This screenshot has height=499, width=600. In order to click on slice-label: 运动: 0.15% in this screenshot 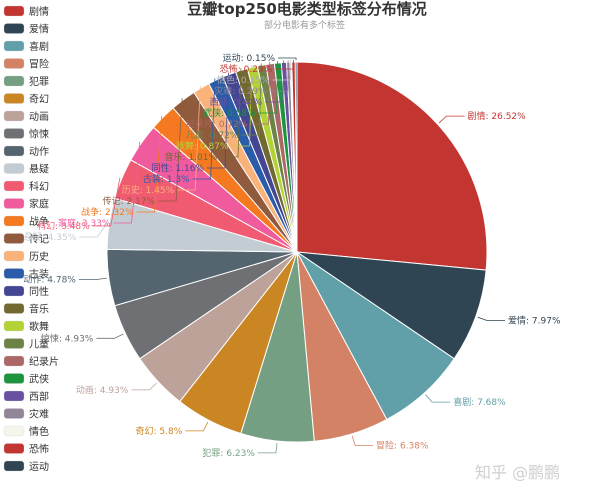, I will do `click(249, 58)`.